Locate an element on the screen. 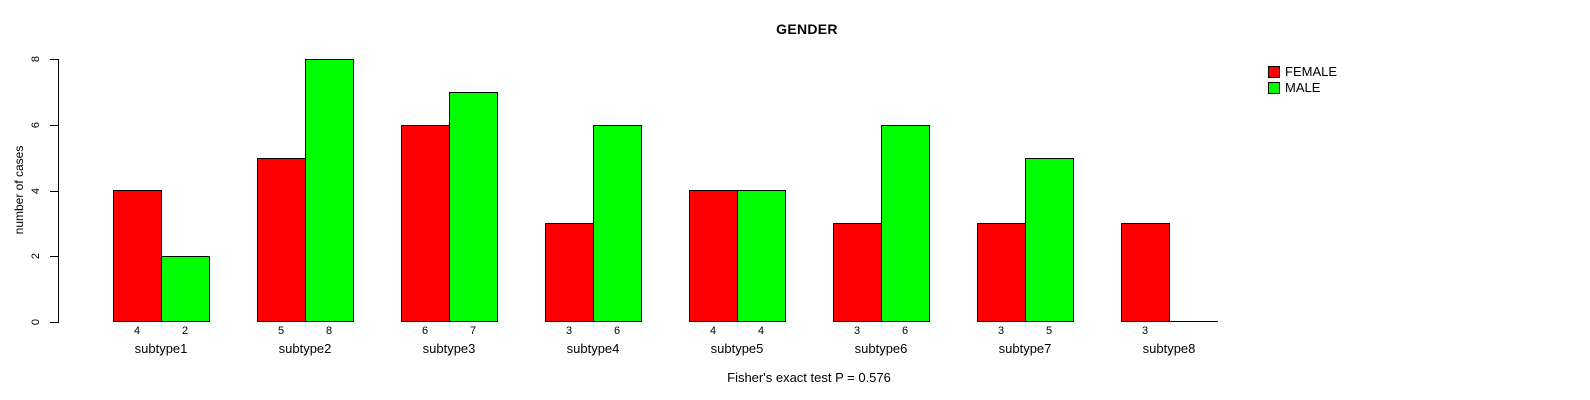 The height and width of the screenshot is (400, 1590). bar-subtype8-female is located at coordinates (1145, 272).